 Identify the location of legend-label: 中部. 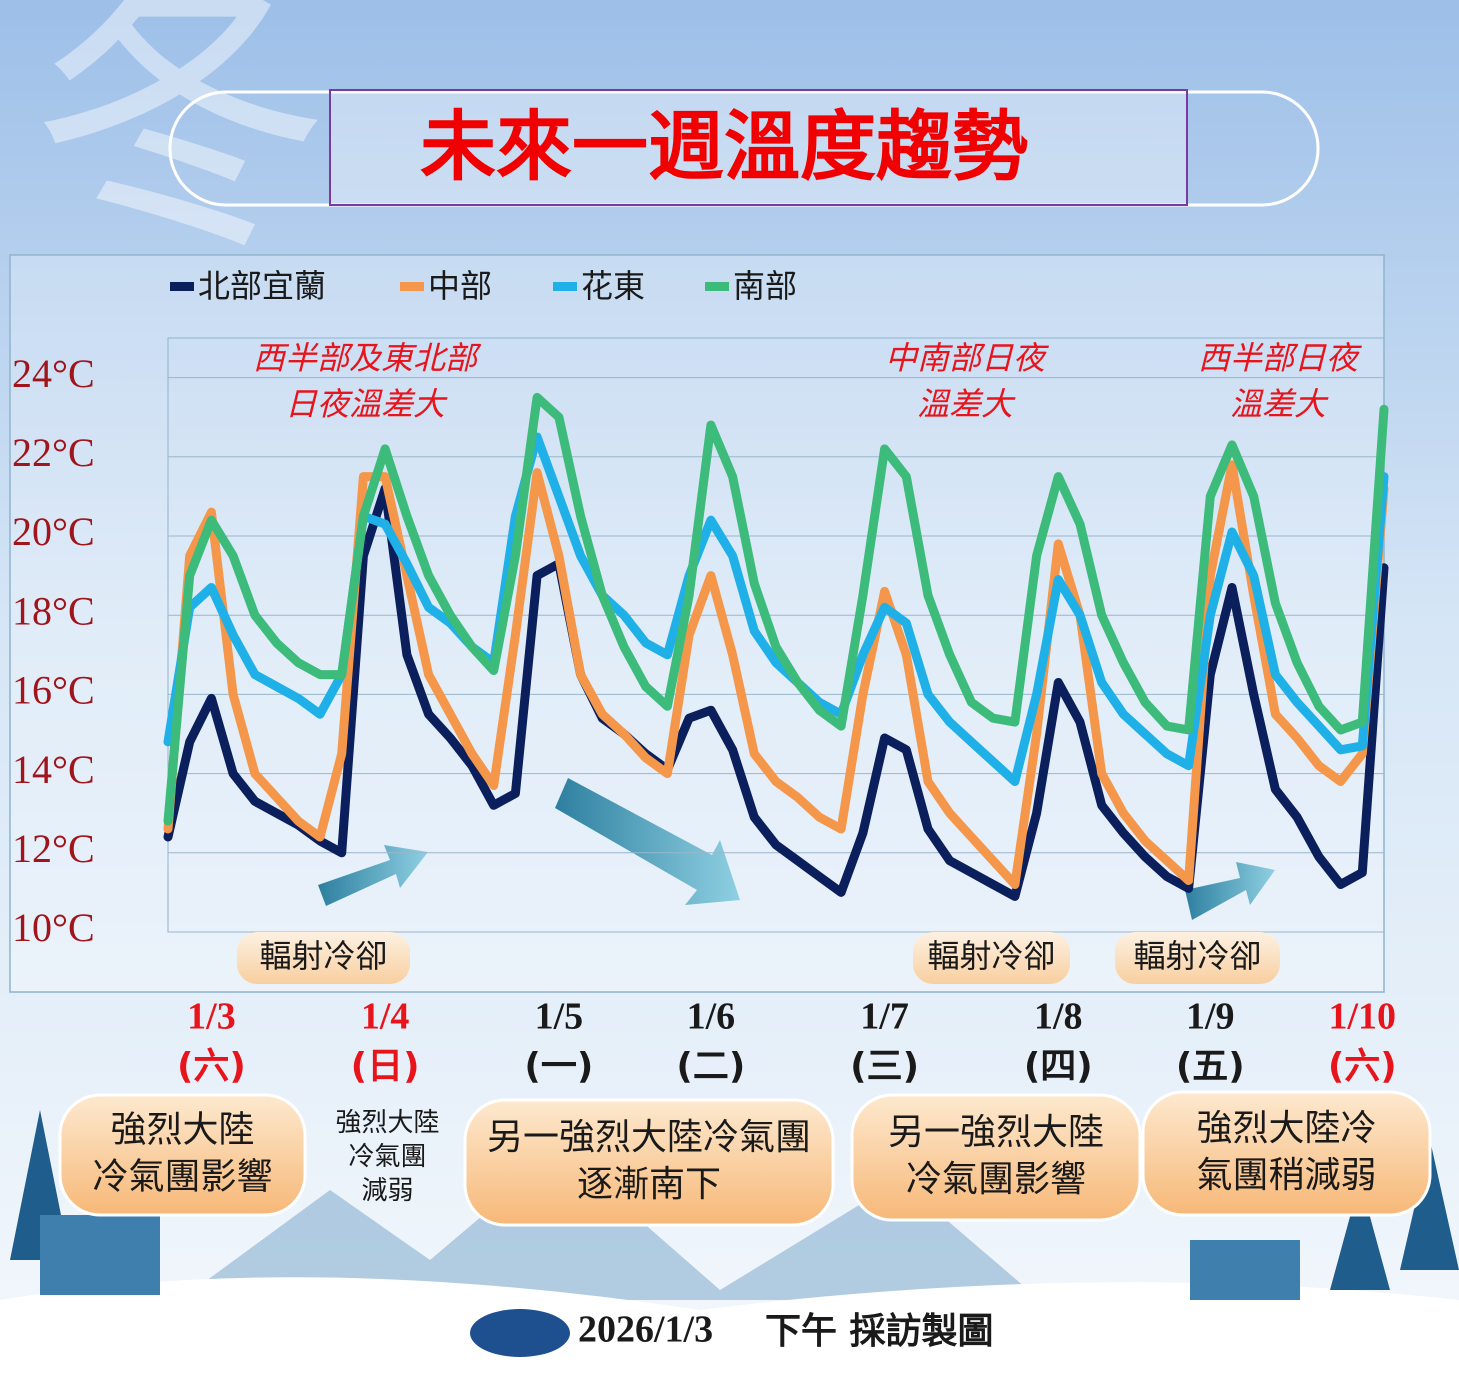
(460, 286).